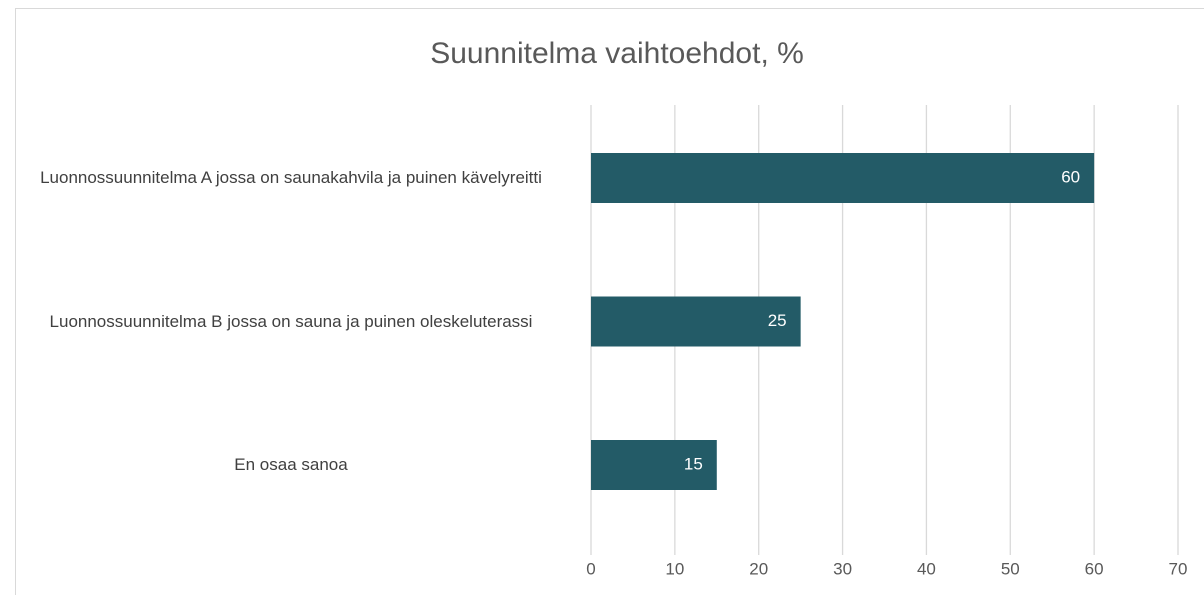 This screenshot has height=595, width=1204. Describe the element at coordinates (693, 463) in the screenshot. I see `data-label: 15` at that location.